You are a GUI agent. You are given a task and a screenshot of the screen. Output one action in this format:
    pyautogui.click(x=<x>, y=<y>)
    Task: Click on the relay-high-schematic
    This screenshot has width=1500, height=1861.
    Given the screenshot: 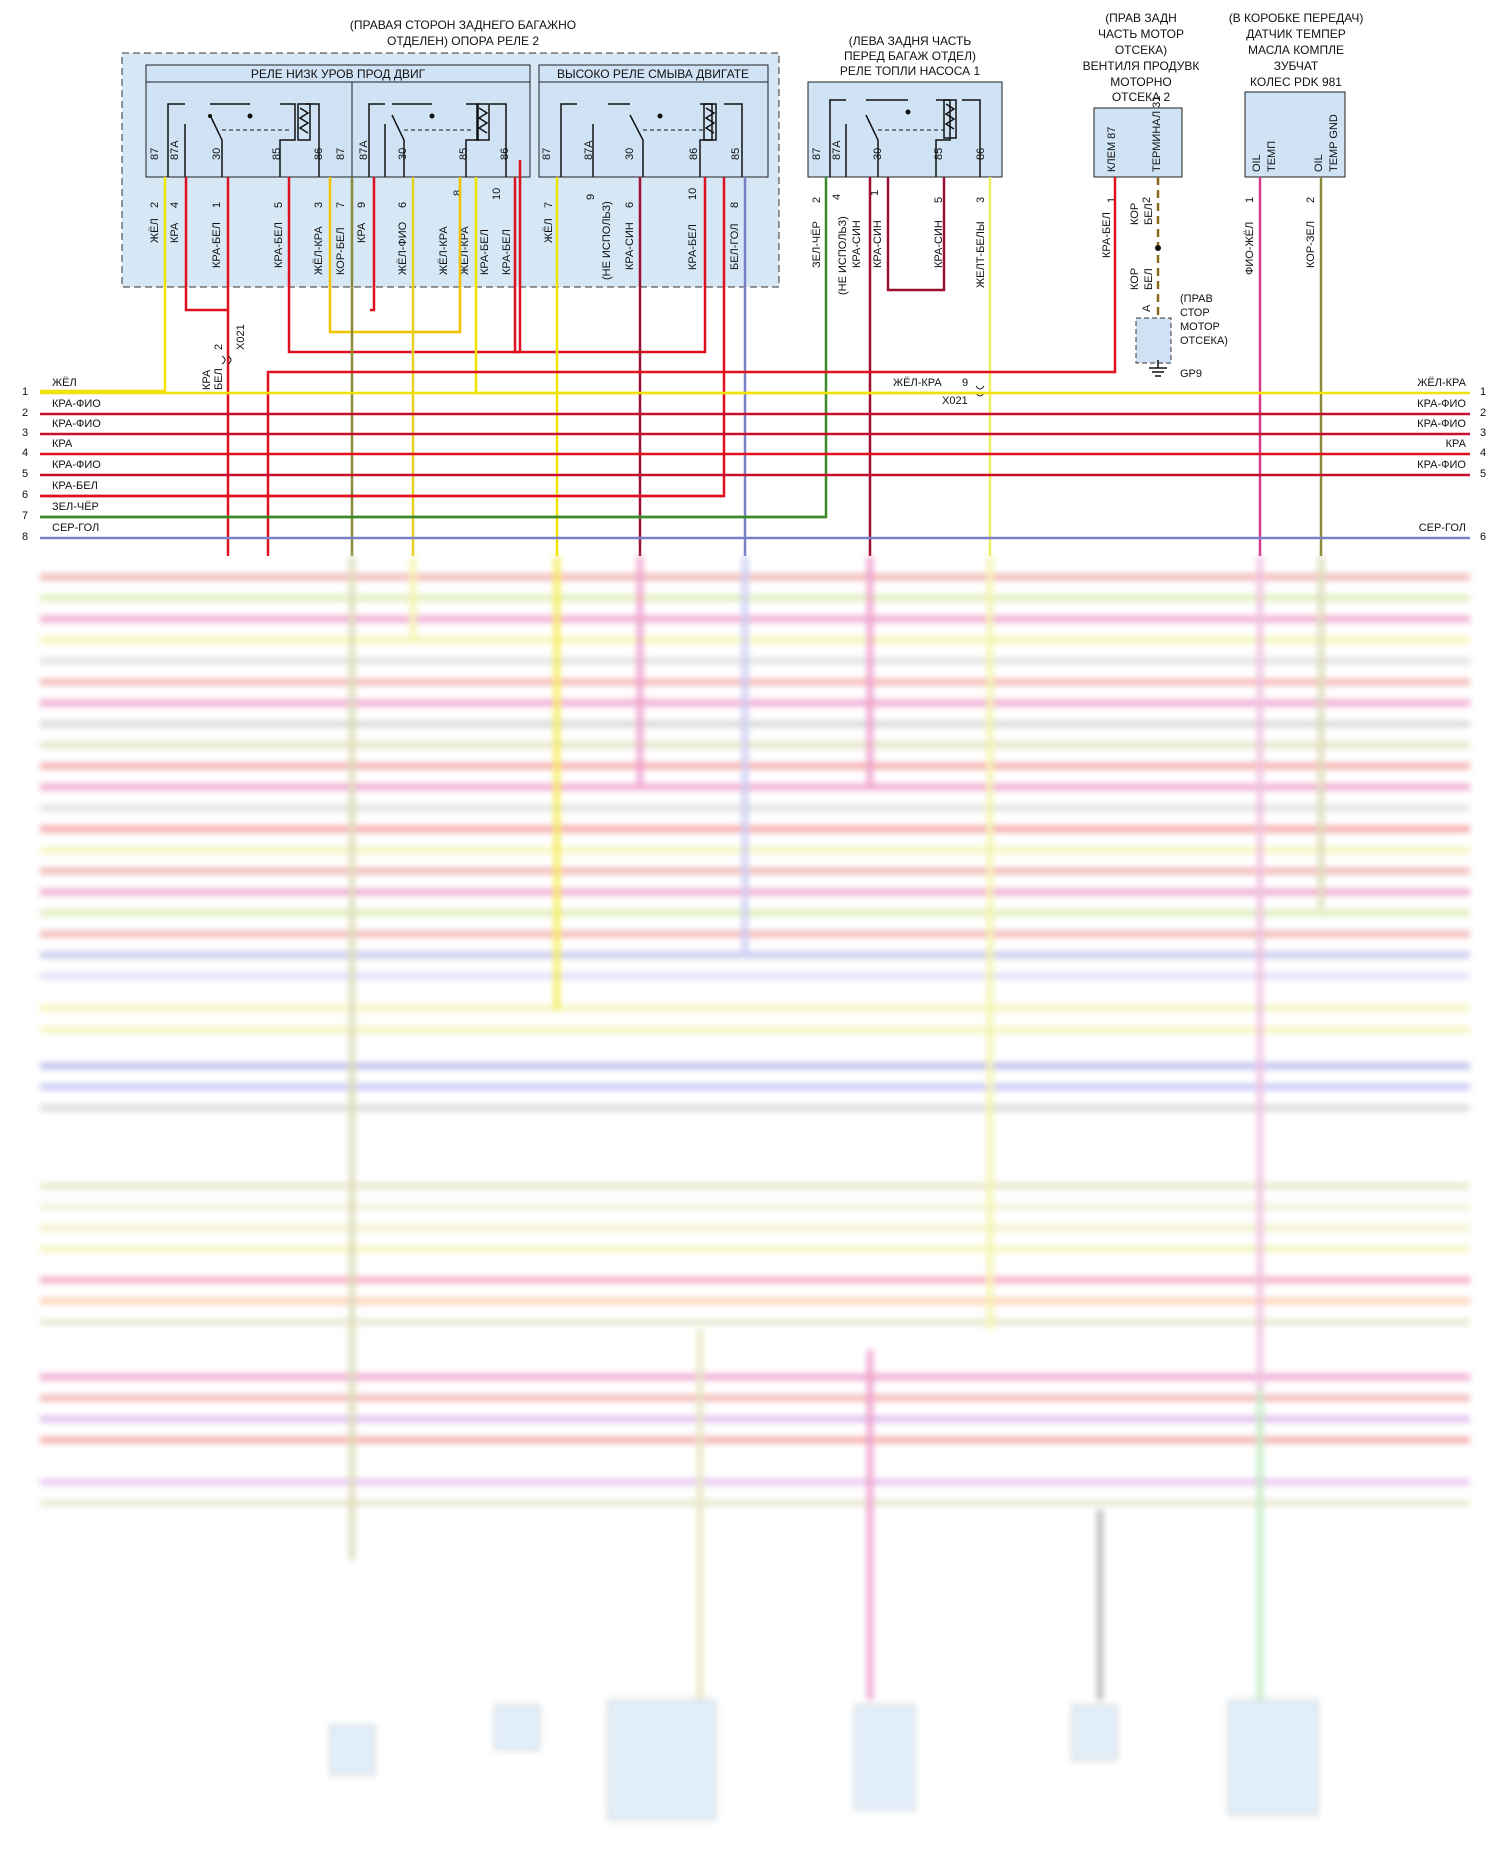 What is the action you would take?
    pyautogui.click(x=651, y=140)
    